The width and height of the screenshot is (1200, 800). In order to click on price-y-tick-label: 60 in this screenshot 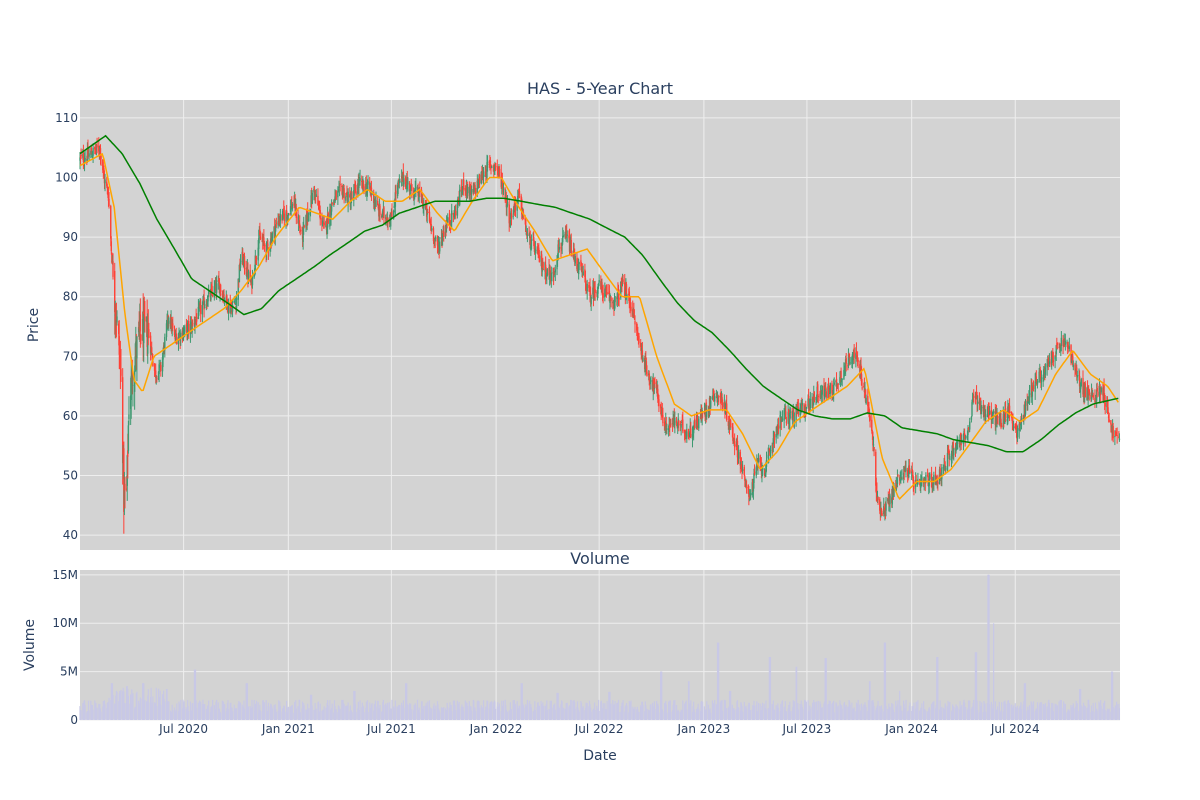, I will do `click(70, 416)`.